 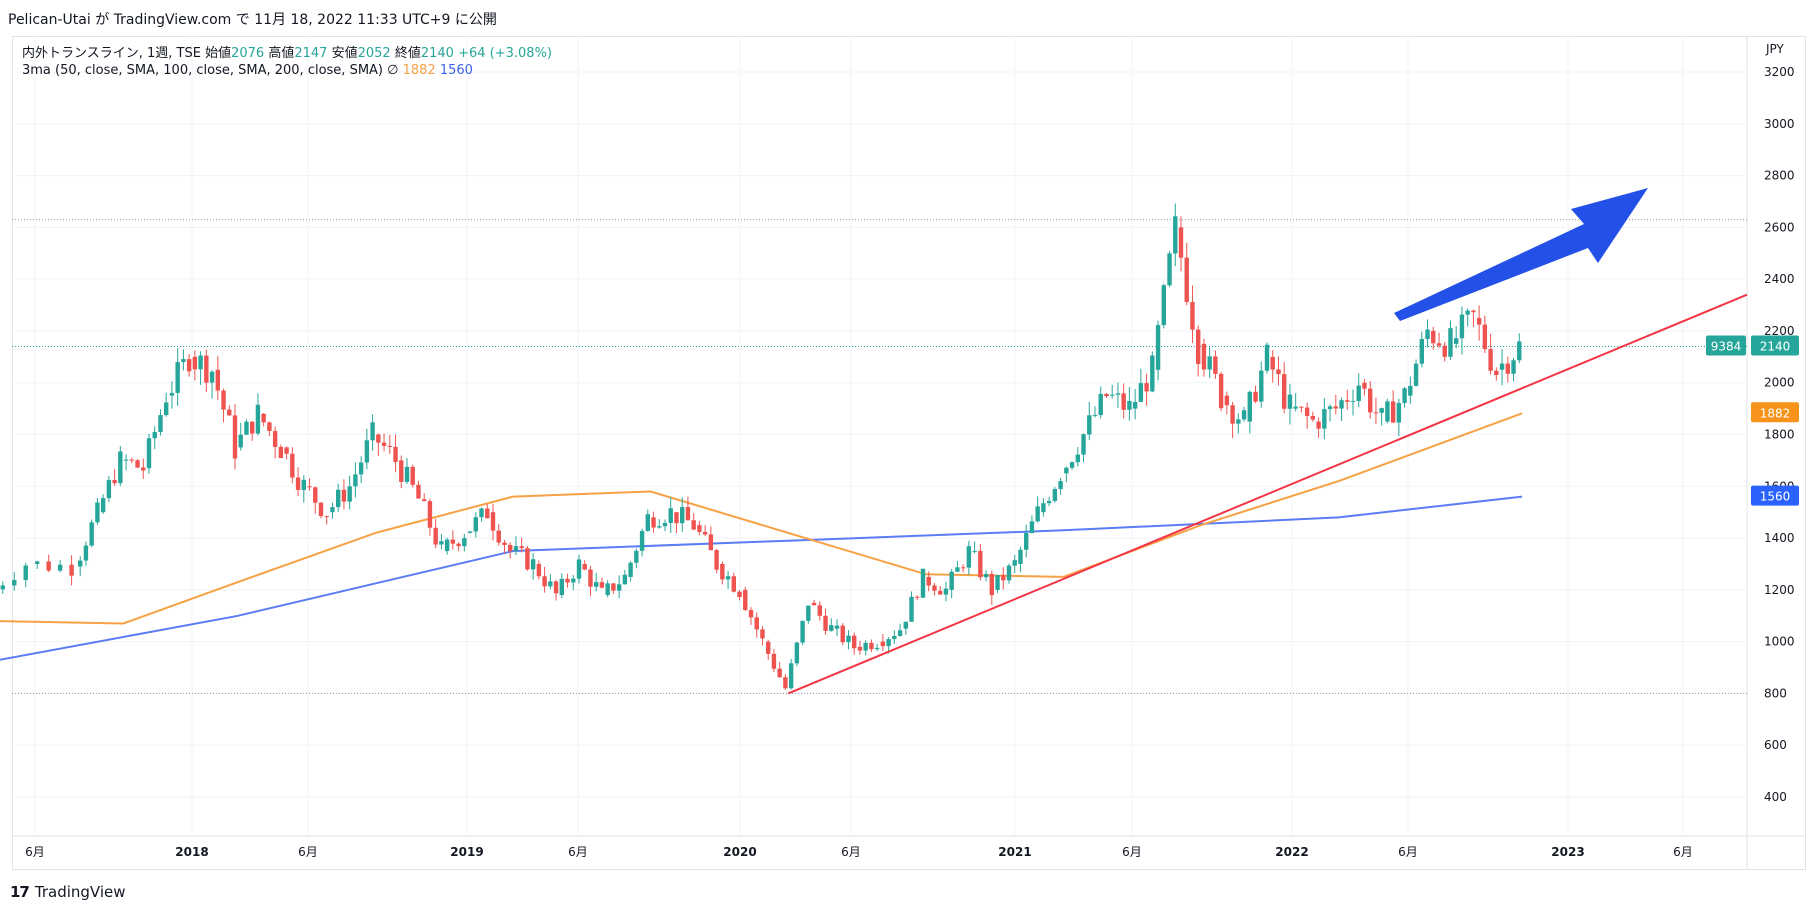 What do you see at coordinates (393, 70) in the screenshot?
I see `indicator-visibility-icon: ∅` at bounding box center [393, 70].